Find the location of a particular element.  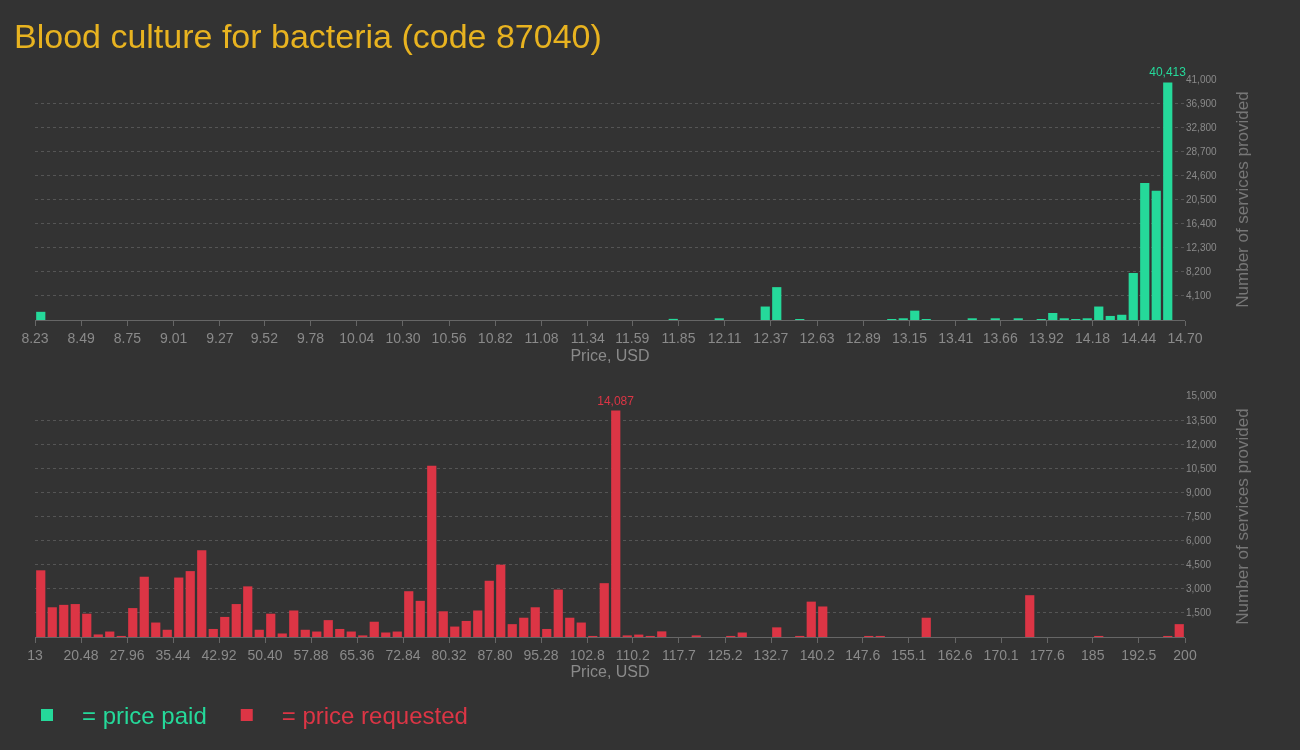

x-tick-label: 72.84 is located at coordinates (403, 654).